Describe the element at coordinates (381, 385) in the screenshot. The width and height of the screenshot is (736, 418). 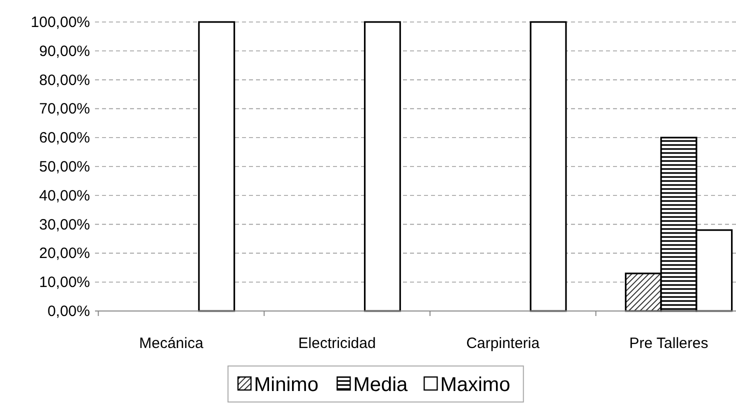
I see `legend-label: Media` at that location.